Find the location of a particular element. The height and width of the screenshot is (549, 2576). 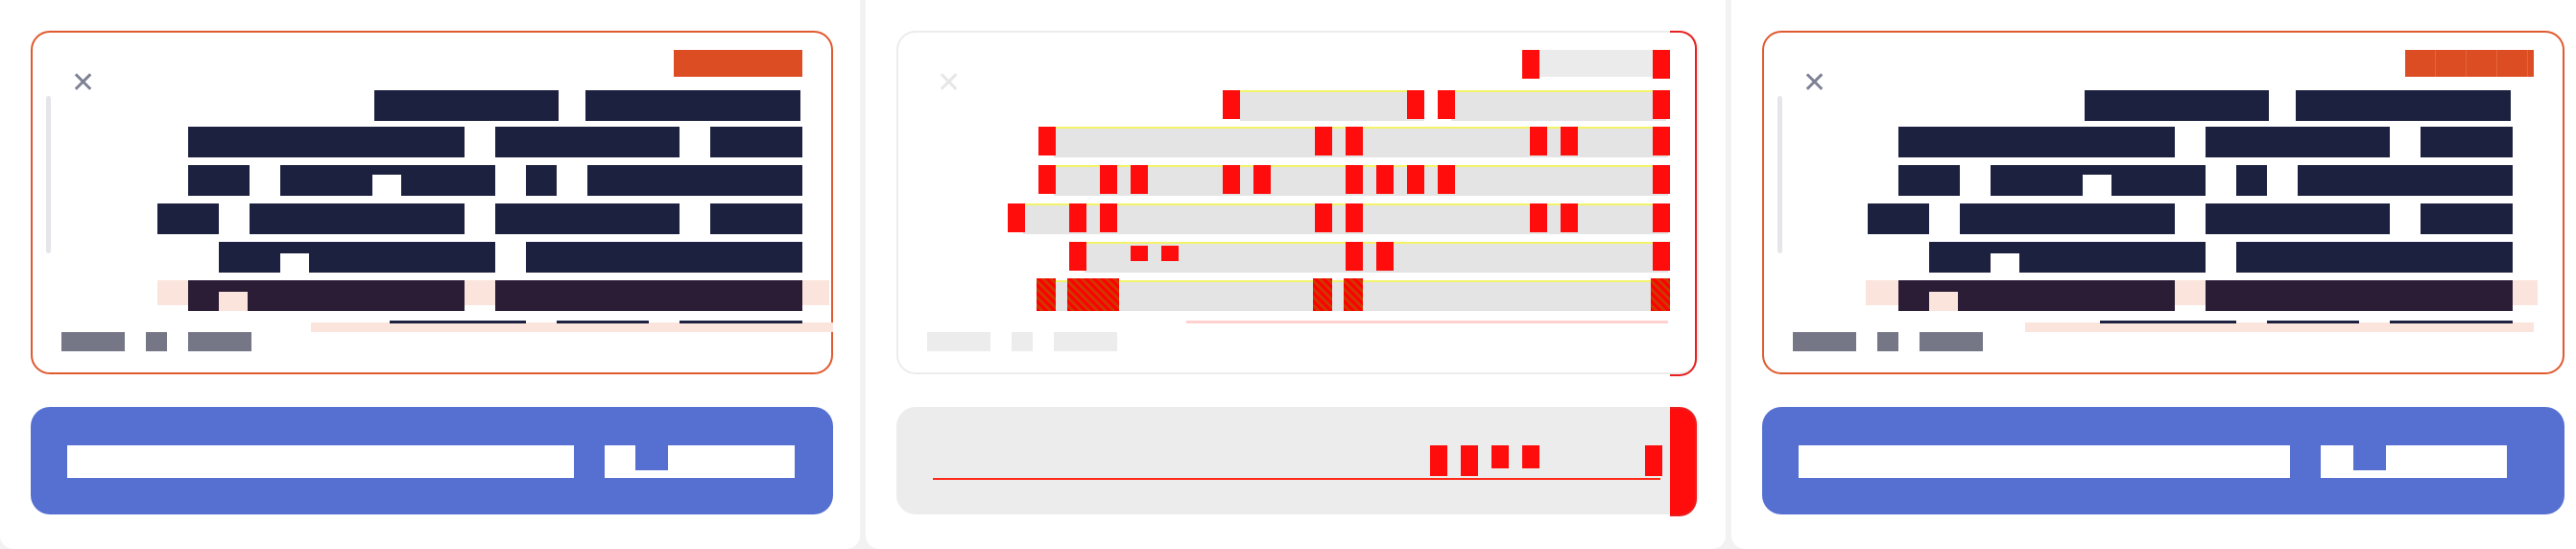

diff-frame is located at coordinates (1683, 461).